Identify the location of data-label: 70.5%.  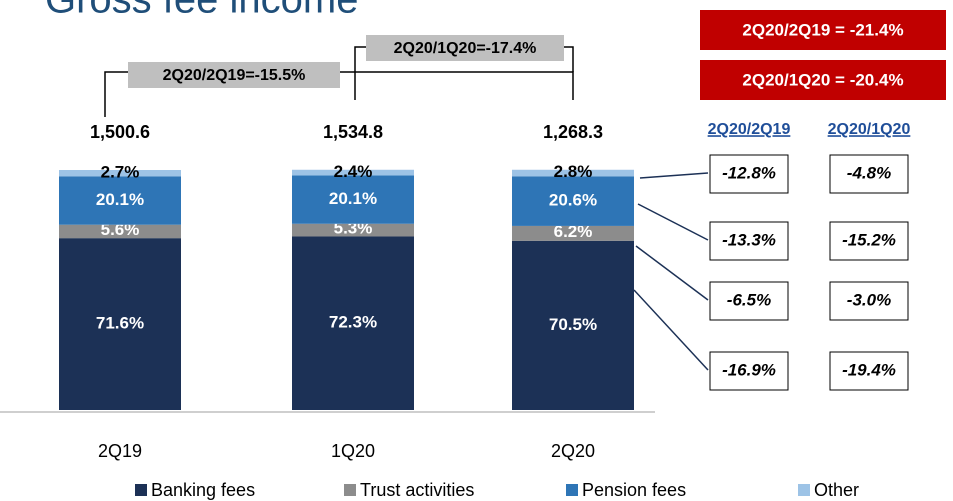
(573, 324).